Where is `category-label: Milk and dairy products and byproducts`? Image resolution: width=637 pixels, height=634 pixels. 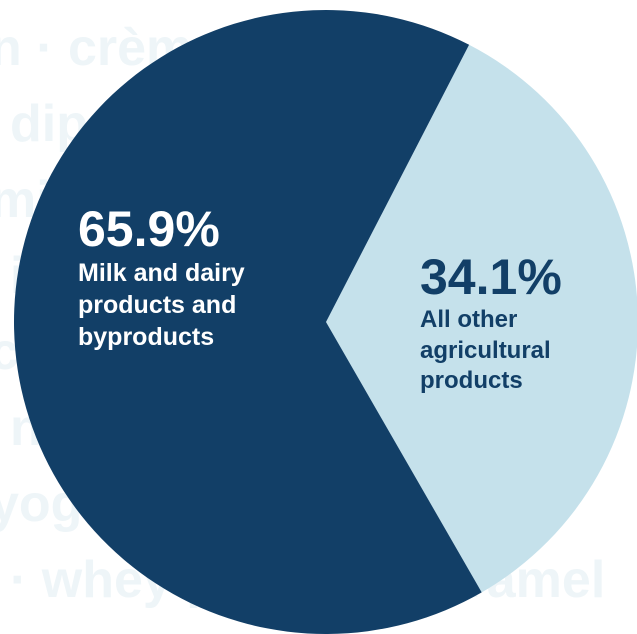
category-label: Milk and dairy products and byproducts is located at coordinates (161, 305).